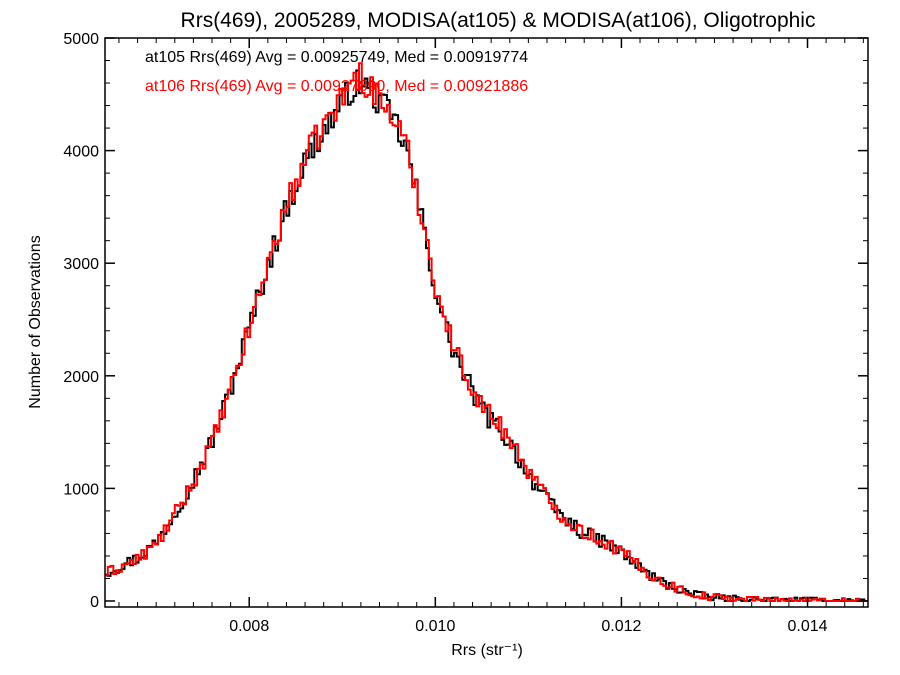 This screenshot has width=900, height=675. Describe the element at coordinates (81, 152) in the screenshot. I see `y-tick-label: 4000` at that location.